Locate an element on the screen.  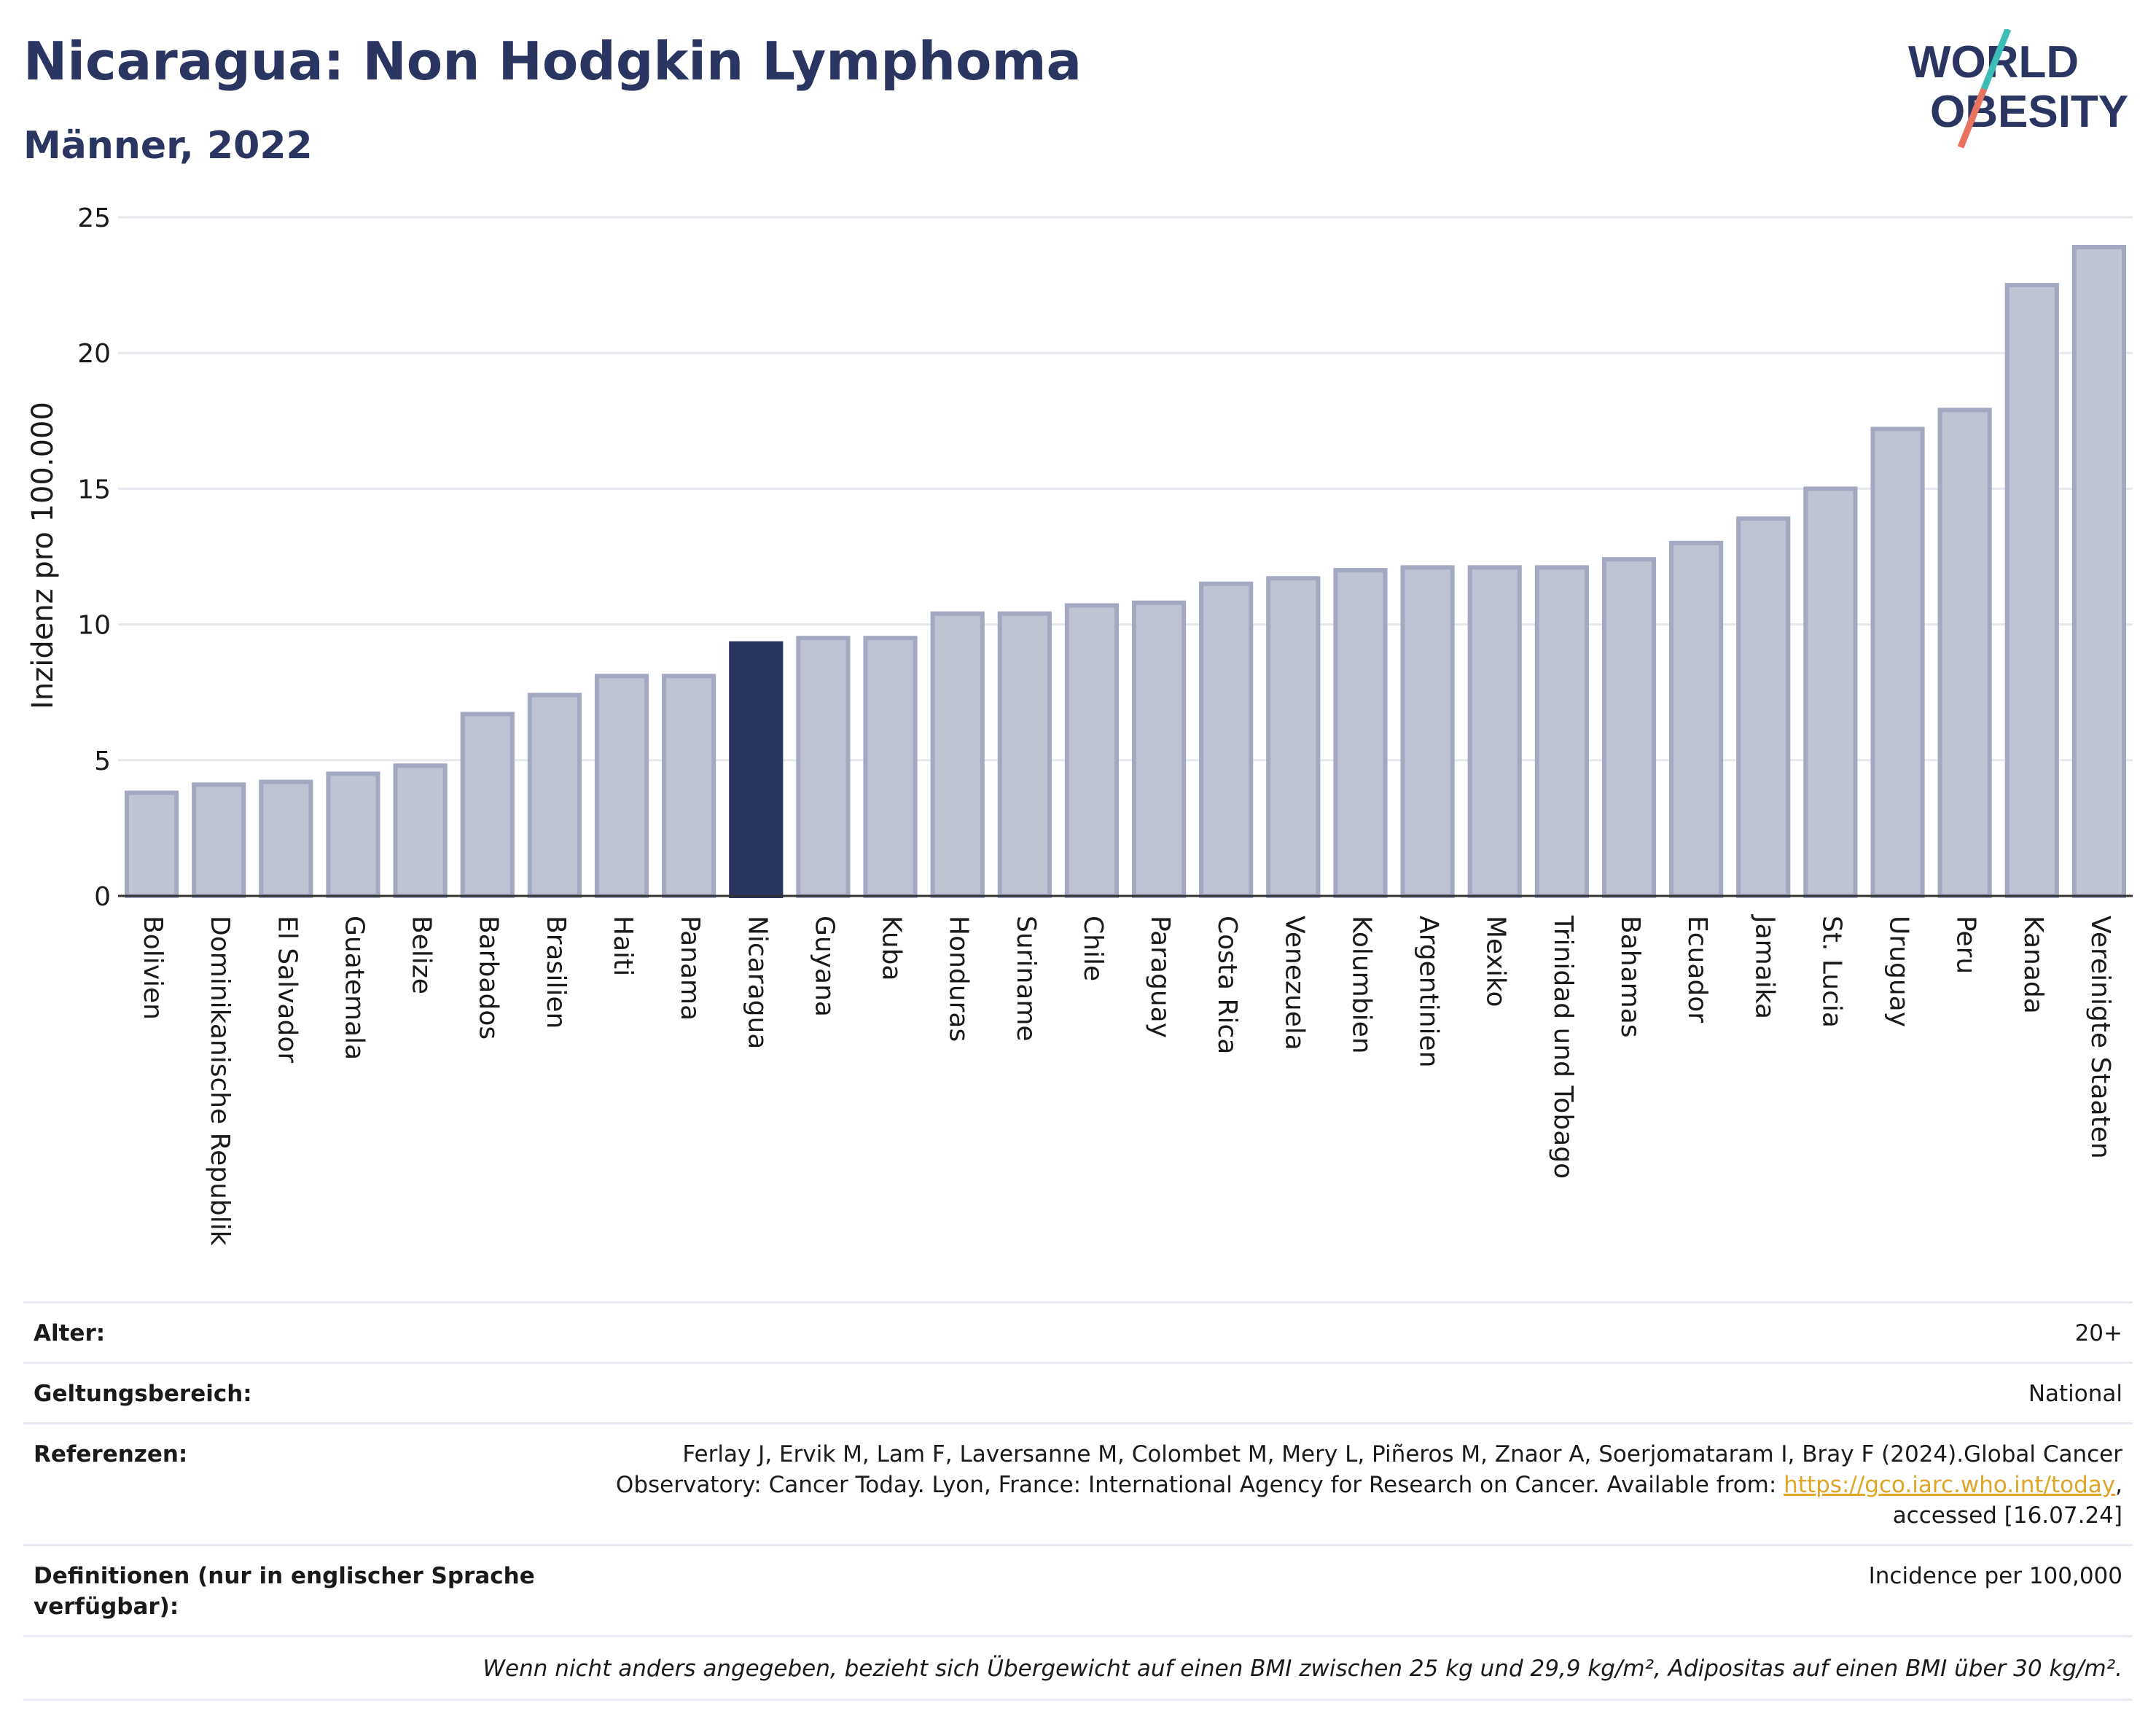
references-link: https://gco.iarc.who.int/today is located at coordinates (1950, 1485).